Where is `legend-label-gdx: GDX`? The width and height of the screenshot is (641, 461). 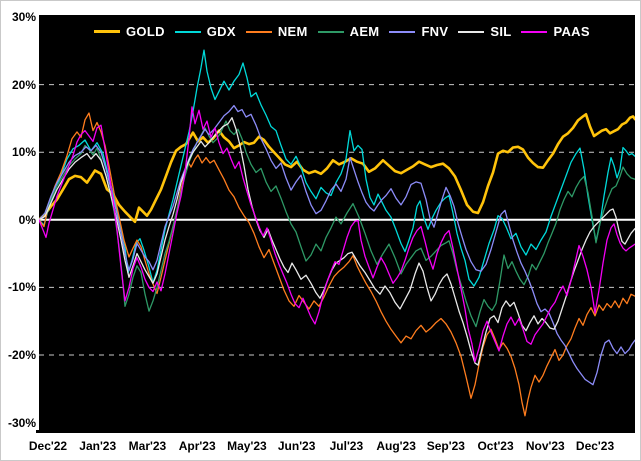 legend-label-gdx: GDX is located at coordinates (221, 31).